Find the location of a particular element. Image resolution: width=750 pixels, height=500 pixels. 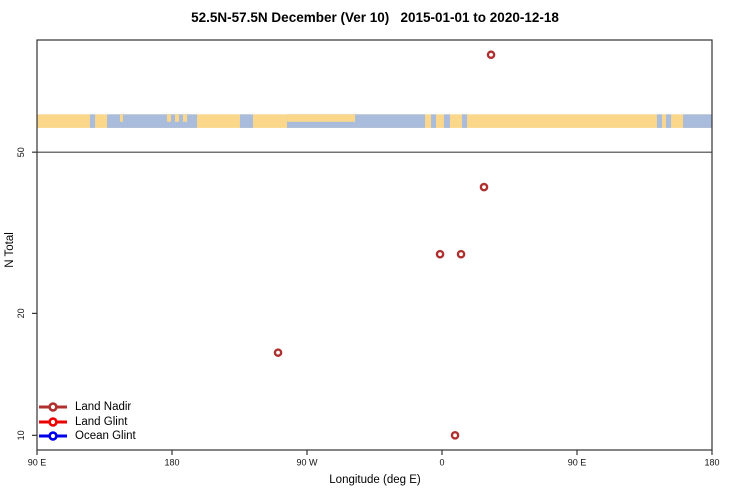

legend-item-land-glint: Land Glint is located at coordinates (87, 422).